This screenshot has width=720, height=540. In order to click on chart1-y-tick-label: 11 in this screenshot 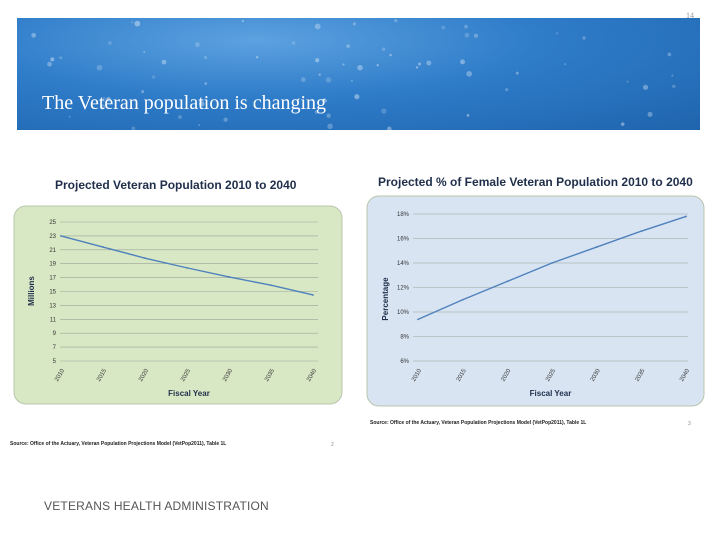, I will do `click(53, 320)`.